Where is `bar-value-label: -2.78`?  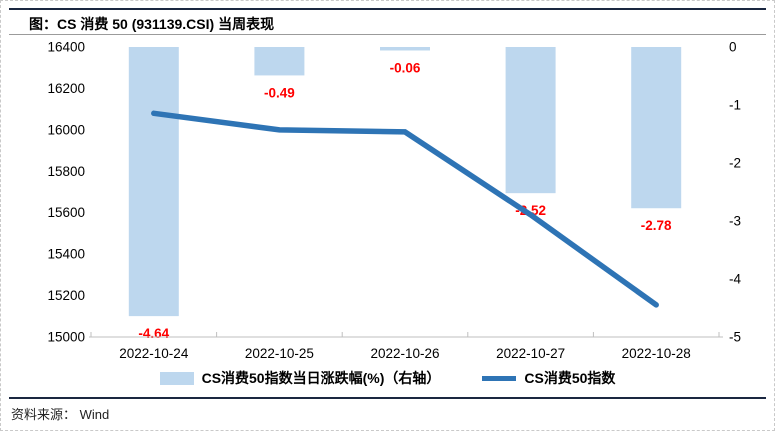 bar-value-label: -2.78 is located at coordinates (656, 225).